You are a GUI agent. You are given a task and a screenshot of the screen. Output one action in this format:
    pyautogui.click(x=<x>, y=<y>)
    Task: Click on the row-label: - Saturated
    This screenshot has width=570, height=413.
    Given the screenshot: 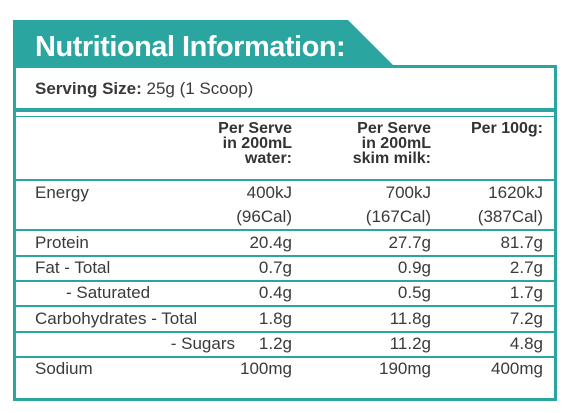 What is the action you would take?
    pyautogui.click(x=108, y=292)
    